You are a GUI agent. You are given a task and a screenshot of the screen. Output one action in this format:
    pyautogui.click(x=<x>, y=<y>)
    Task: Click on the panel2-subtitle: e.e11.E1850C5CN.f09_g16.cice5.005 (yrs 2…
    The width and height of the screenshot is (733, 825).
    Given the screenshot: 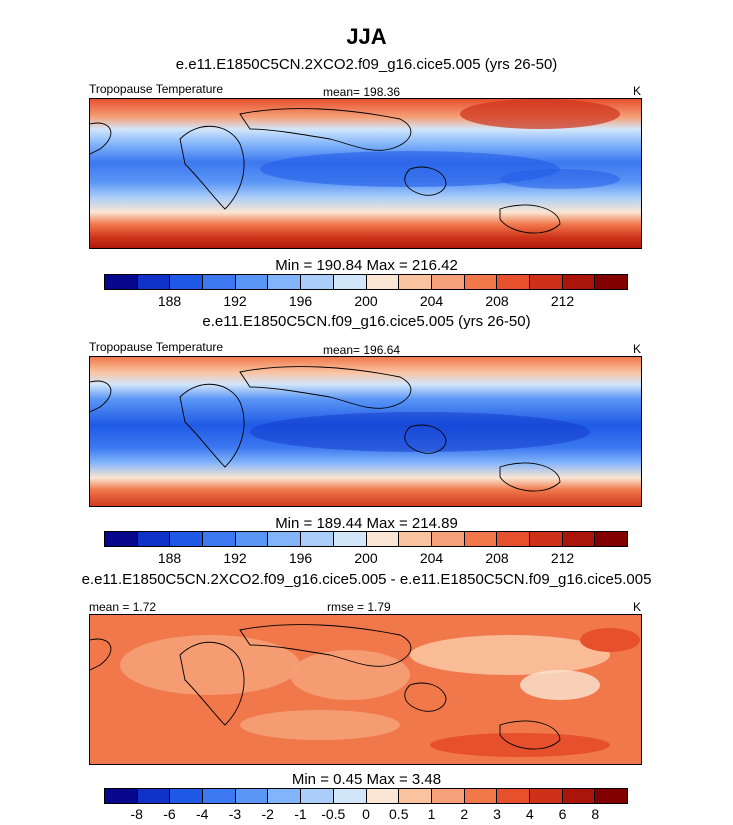 What is the action you would take?
    pyautogui.click(x=366, y=321)
    